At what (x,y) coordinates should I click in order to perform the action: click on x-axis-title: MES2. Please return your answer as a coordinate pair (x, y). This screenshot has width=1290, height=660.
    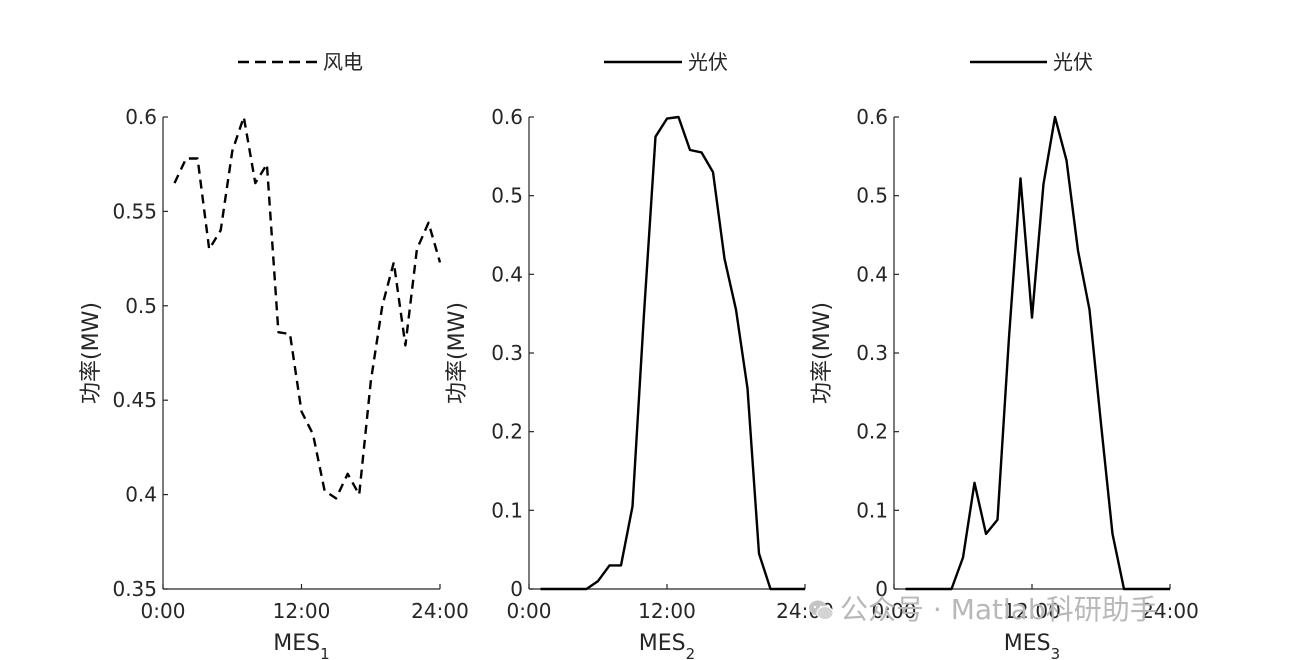
    Looking at the image, I should click on (667, 645).